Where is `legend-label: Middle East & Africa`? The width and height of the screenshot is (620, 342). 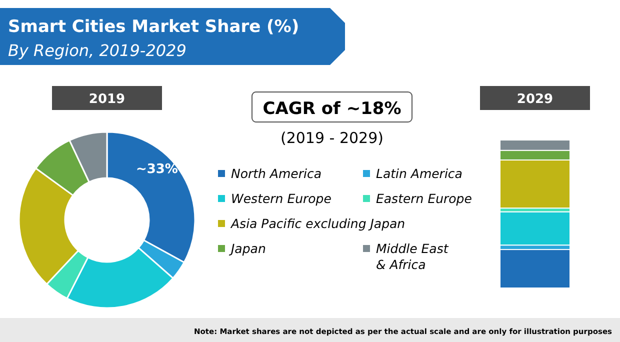 legend-label: Middle East & Africa is located at coordinates (413, 256).